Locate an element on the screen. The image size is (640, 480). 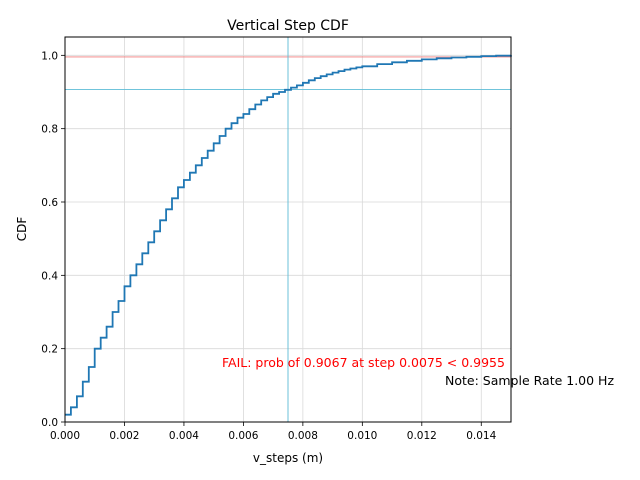
x-tick-label: 0.008 is located at coordinates (303, 436).